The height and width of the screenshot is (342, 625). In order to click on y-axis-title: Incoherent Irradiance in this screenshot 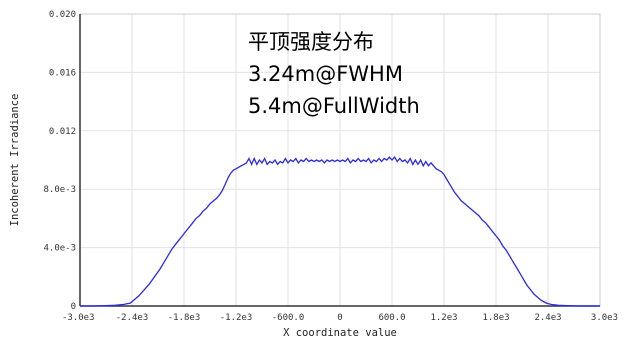, I will do `click(15, 160)`.